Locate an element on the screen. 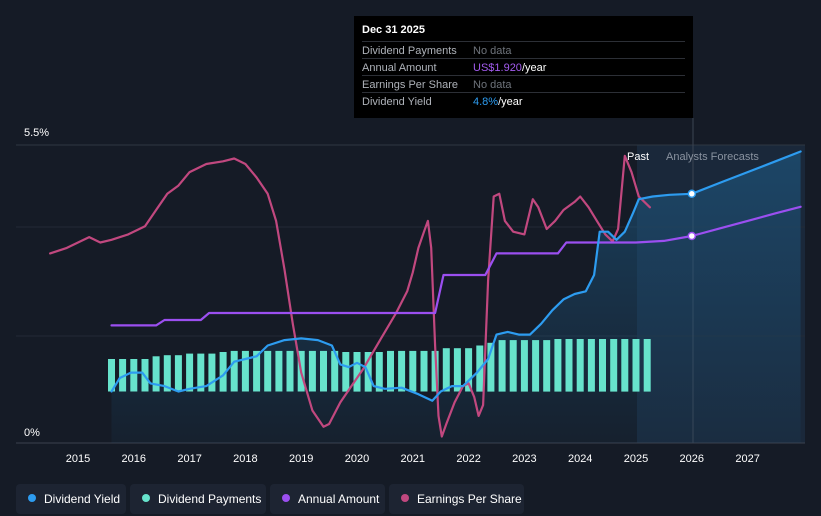 The height and width of the screenshot is (516, 821). legend-item-dividend-yield: Dividend Yield is located at coordinates (71, 499).